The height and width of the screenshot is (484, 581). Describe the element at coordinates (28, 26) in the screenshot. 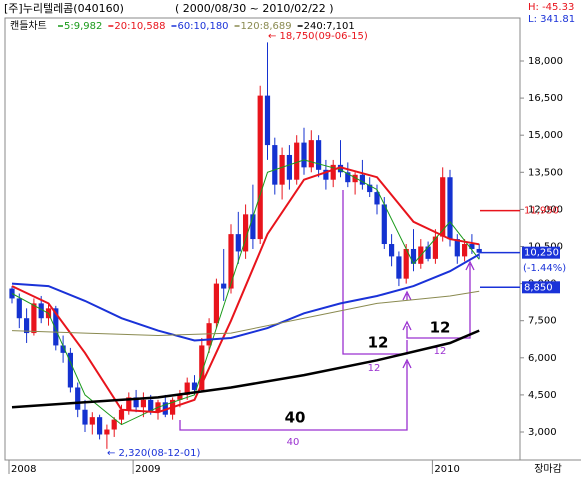

I see `chart-title: 캔들차트` at that location.